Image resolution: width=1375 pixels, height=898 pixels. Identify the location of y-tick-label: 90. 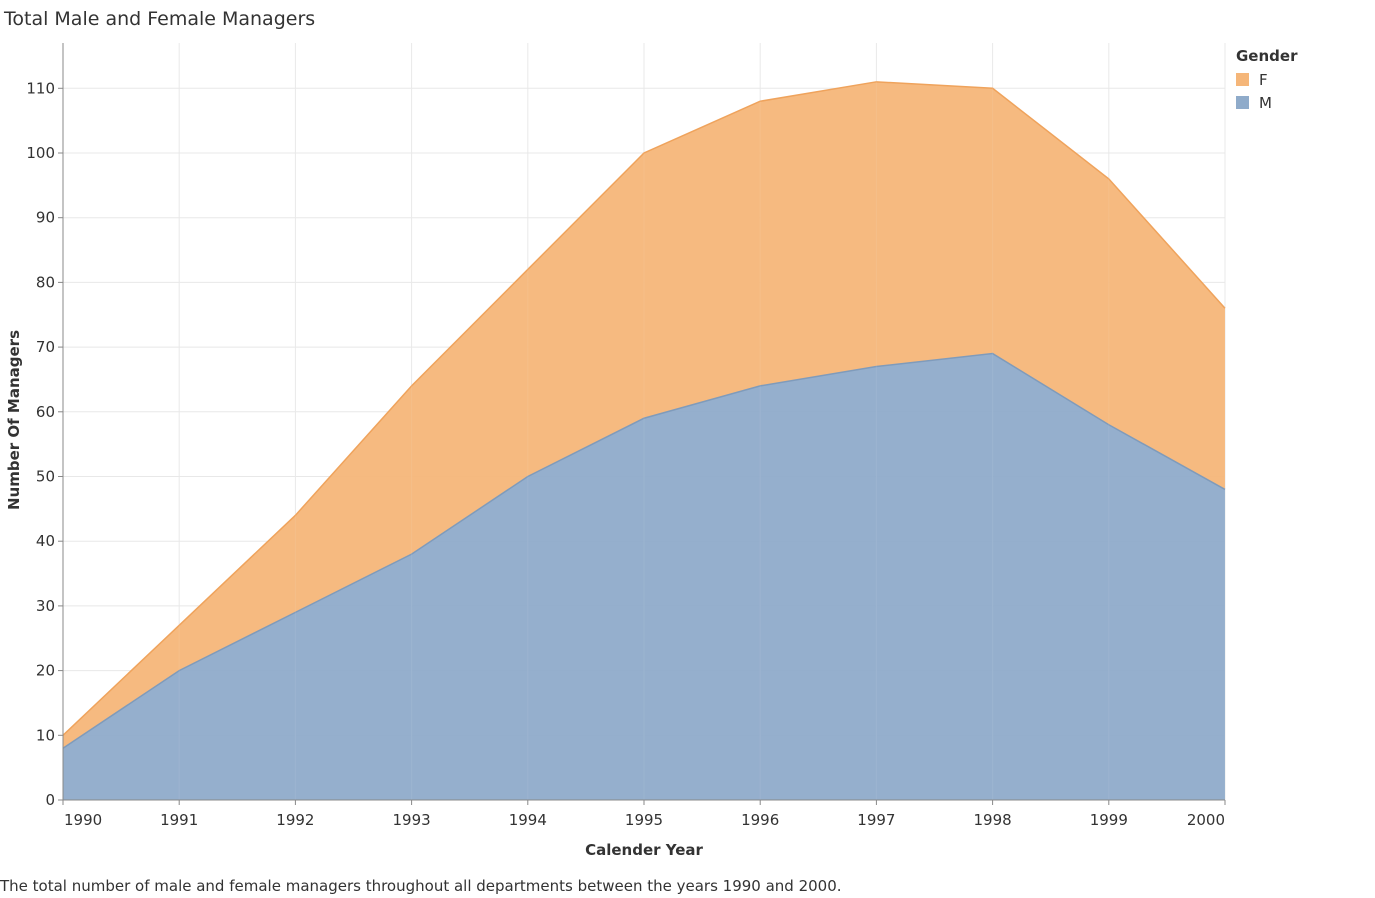
(45, 218).